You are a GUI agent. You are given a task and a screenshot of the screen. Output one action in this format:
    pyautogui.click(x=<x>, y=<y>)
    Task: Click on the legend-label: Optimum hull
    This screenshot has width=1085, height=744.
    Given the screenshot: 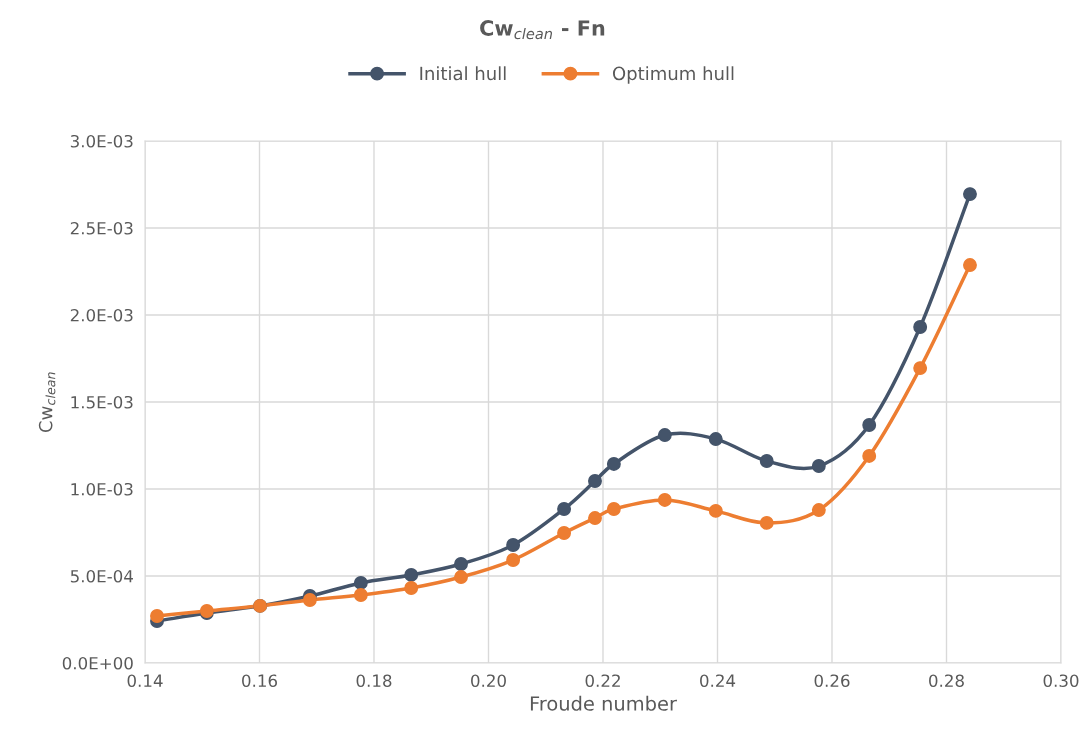 What is the action you would take?
    pyautogui.click(x=673, y=75)
    